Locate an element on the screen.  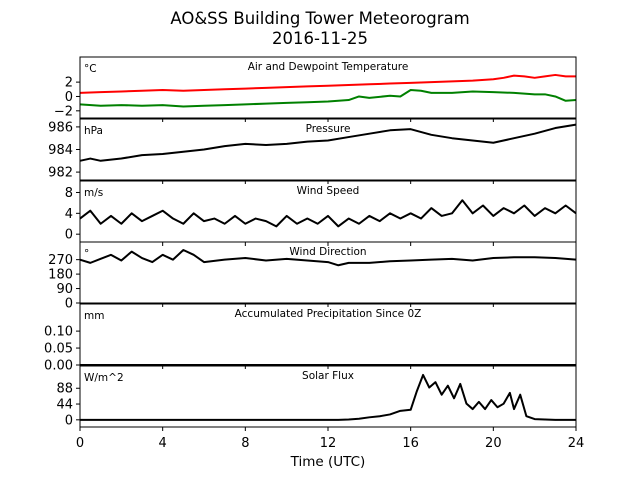
panel-2-ytick-label-1: 4 is located at coordinates (69, 214).